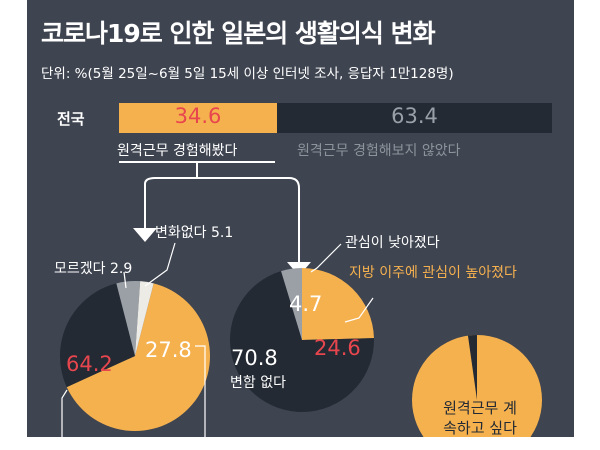 This screenshot has width=600, height=450. Describe the element at coordinates (80, 269) in the screenshot. I see `label-dont-know-text: 모르겠다` at that location.